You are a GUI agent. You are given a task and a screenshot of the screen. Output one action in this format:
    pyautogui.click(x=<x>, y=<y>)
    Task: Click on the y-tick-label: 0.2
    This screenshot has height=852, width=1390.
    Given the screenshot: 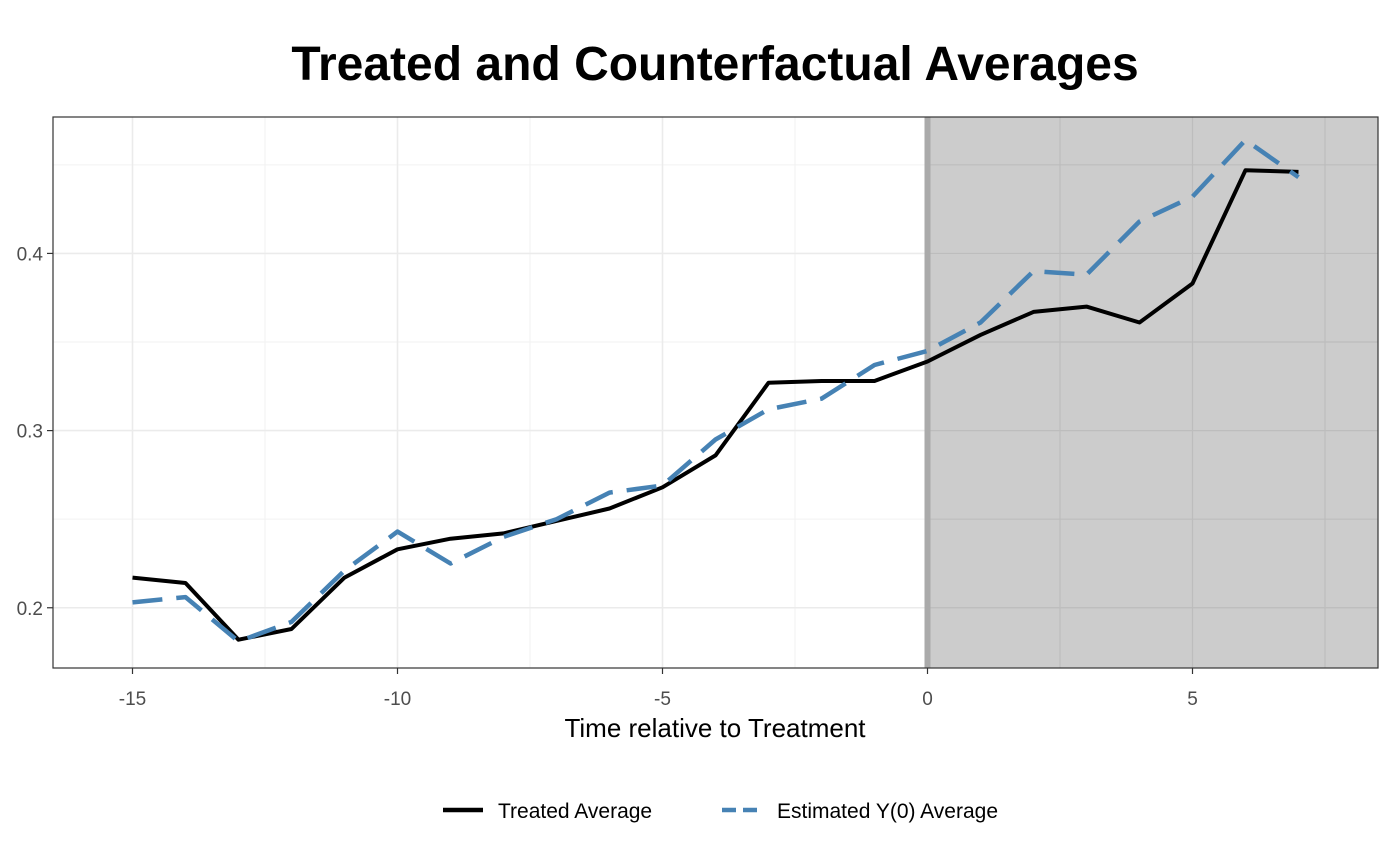 What is the action you would take?
    pyautogui.click(x=30, y=609)
    